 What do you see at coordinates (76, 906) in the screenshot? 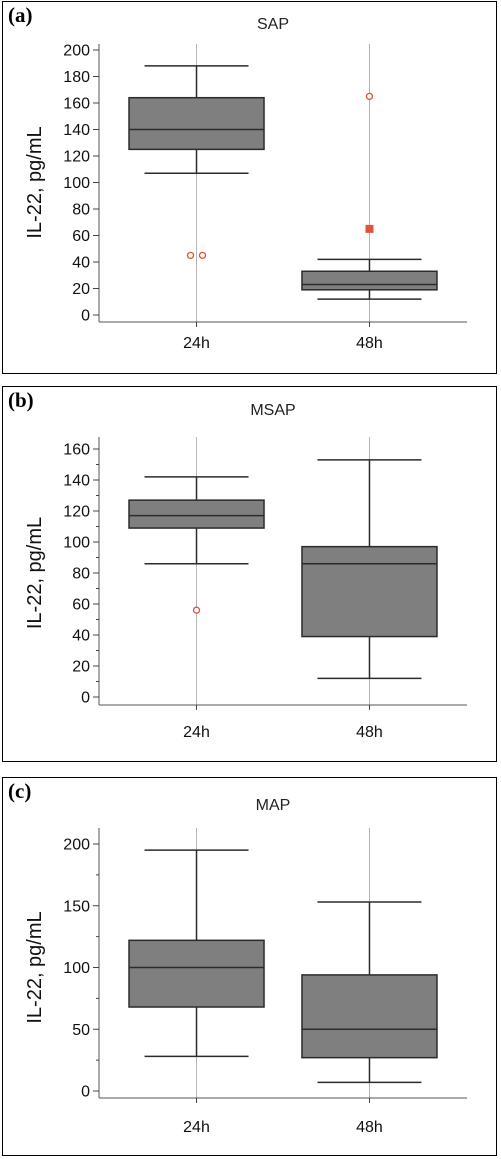
I see `y-tick-label: 150` at bounding box center [76, 906].